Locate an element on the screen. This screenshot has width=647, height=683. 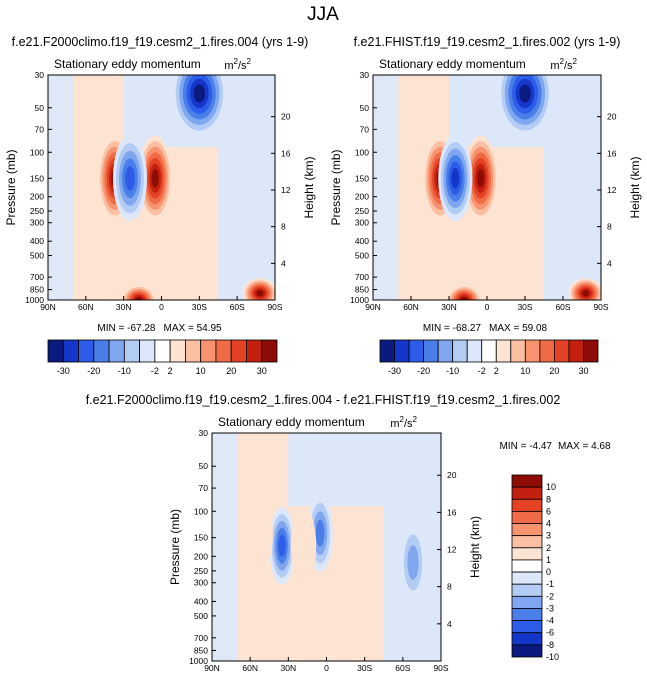
colorbar-label: -2 is located at coordinates (482, 371).